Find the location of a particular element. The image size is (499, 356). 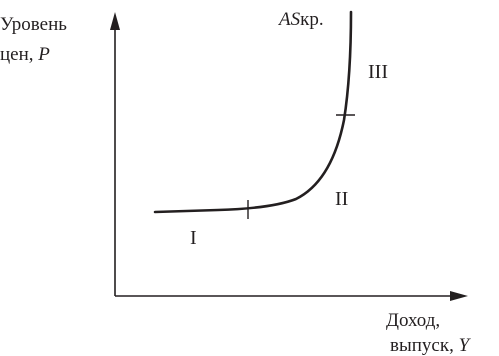

segment-label-2: II is located at coordinates (341, 199).